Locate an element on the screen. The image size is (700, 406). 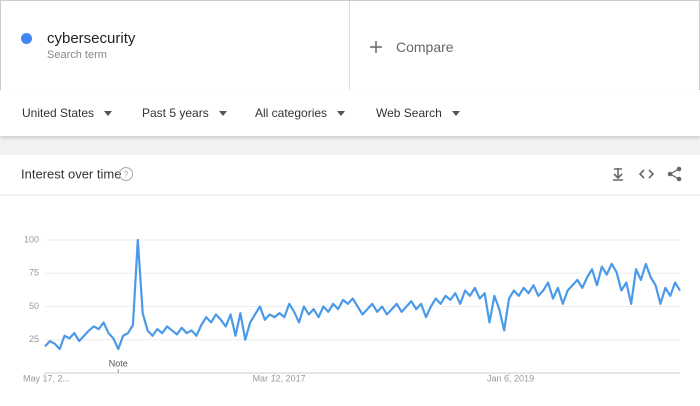
filter-time: Past 5 years is located at coordinates (184, 113).